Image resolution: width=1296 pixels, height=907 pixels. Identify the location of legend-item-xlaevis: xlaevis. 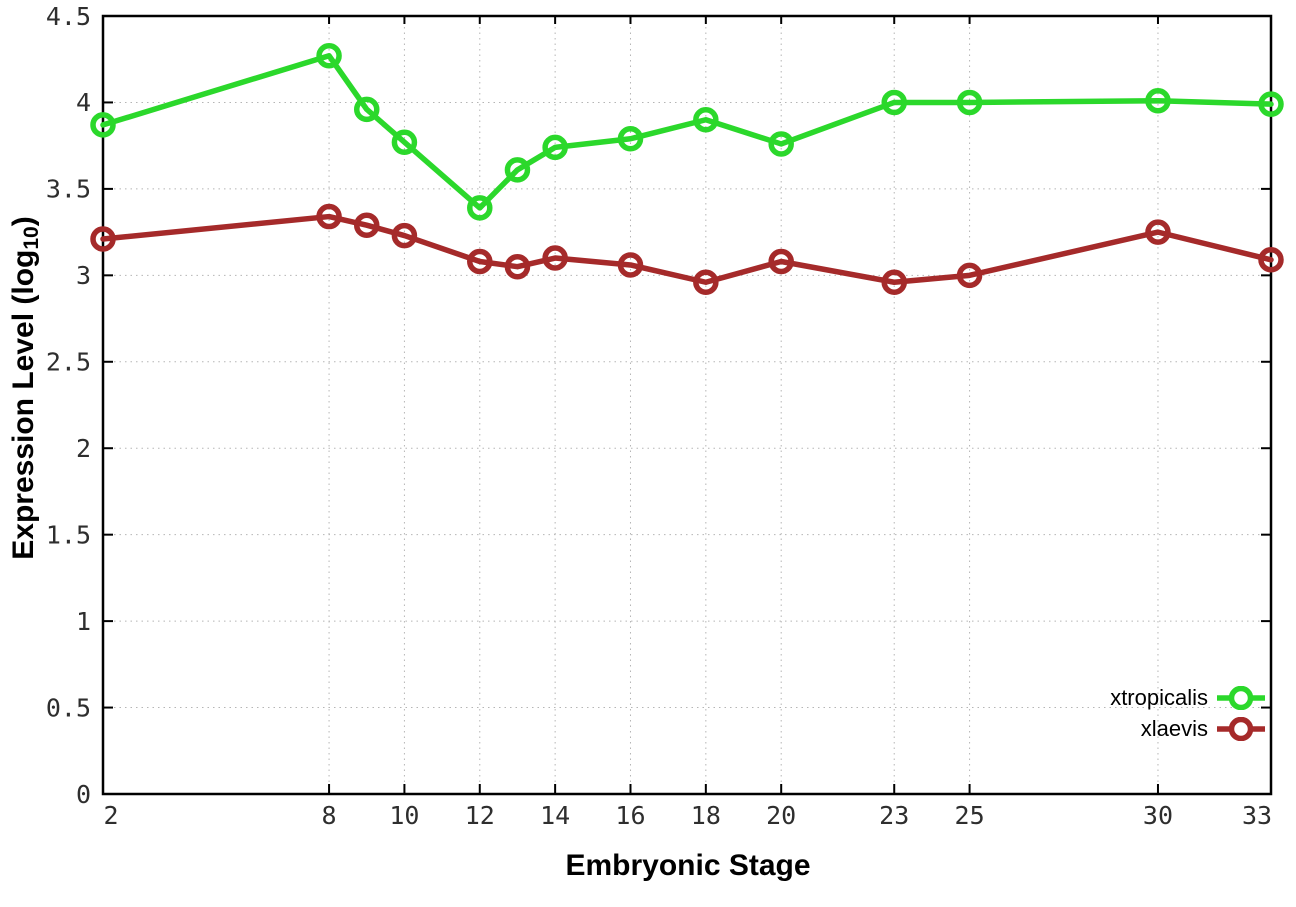
(1188, 728).